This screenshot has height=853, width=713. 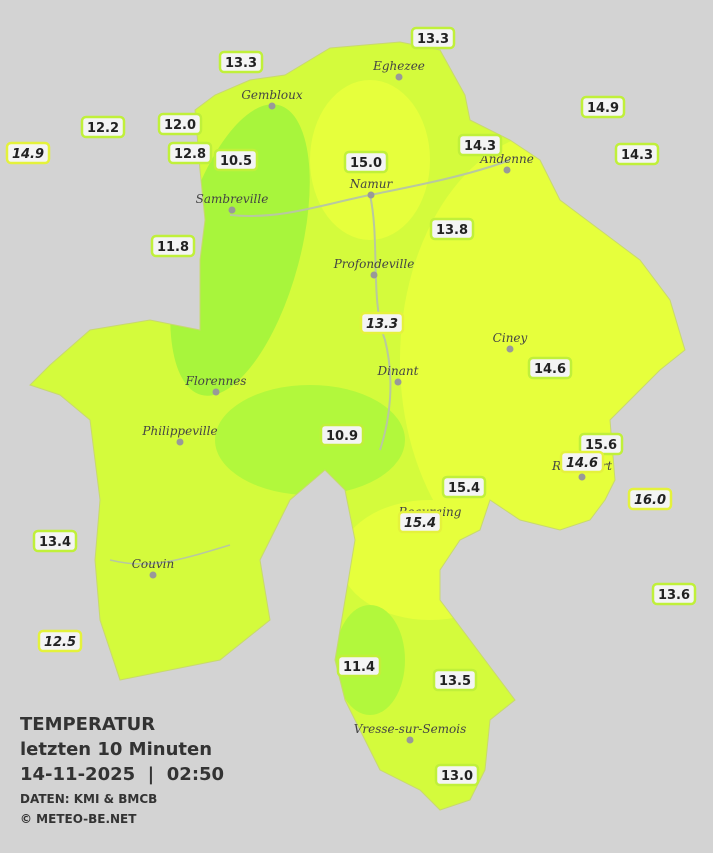 I want to click on city-label: Florennes, so click(x=216, y=381).